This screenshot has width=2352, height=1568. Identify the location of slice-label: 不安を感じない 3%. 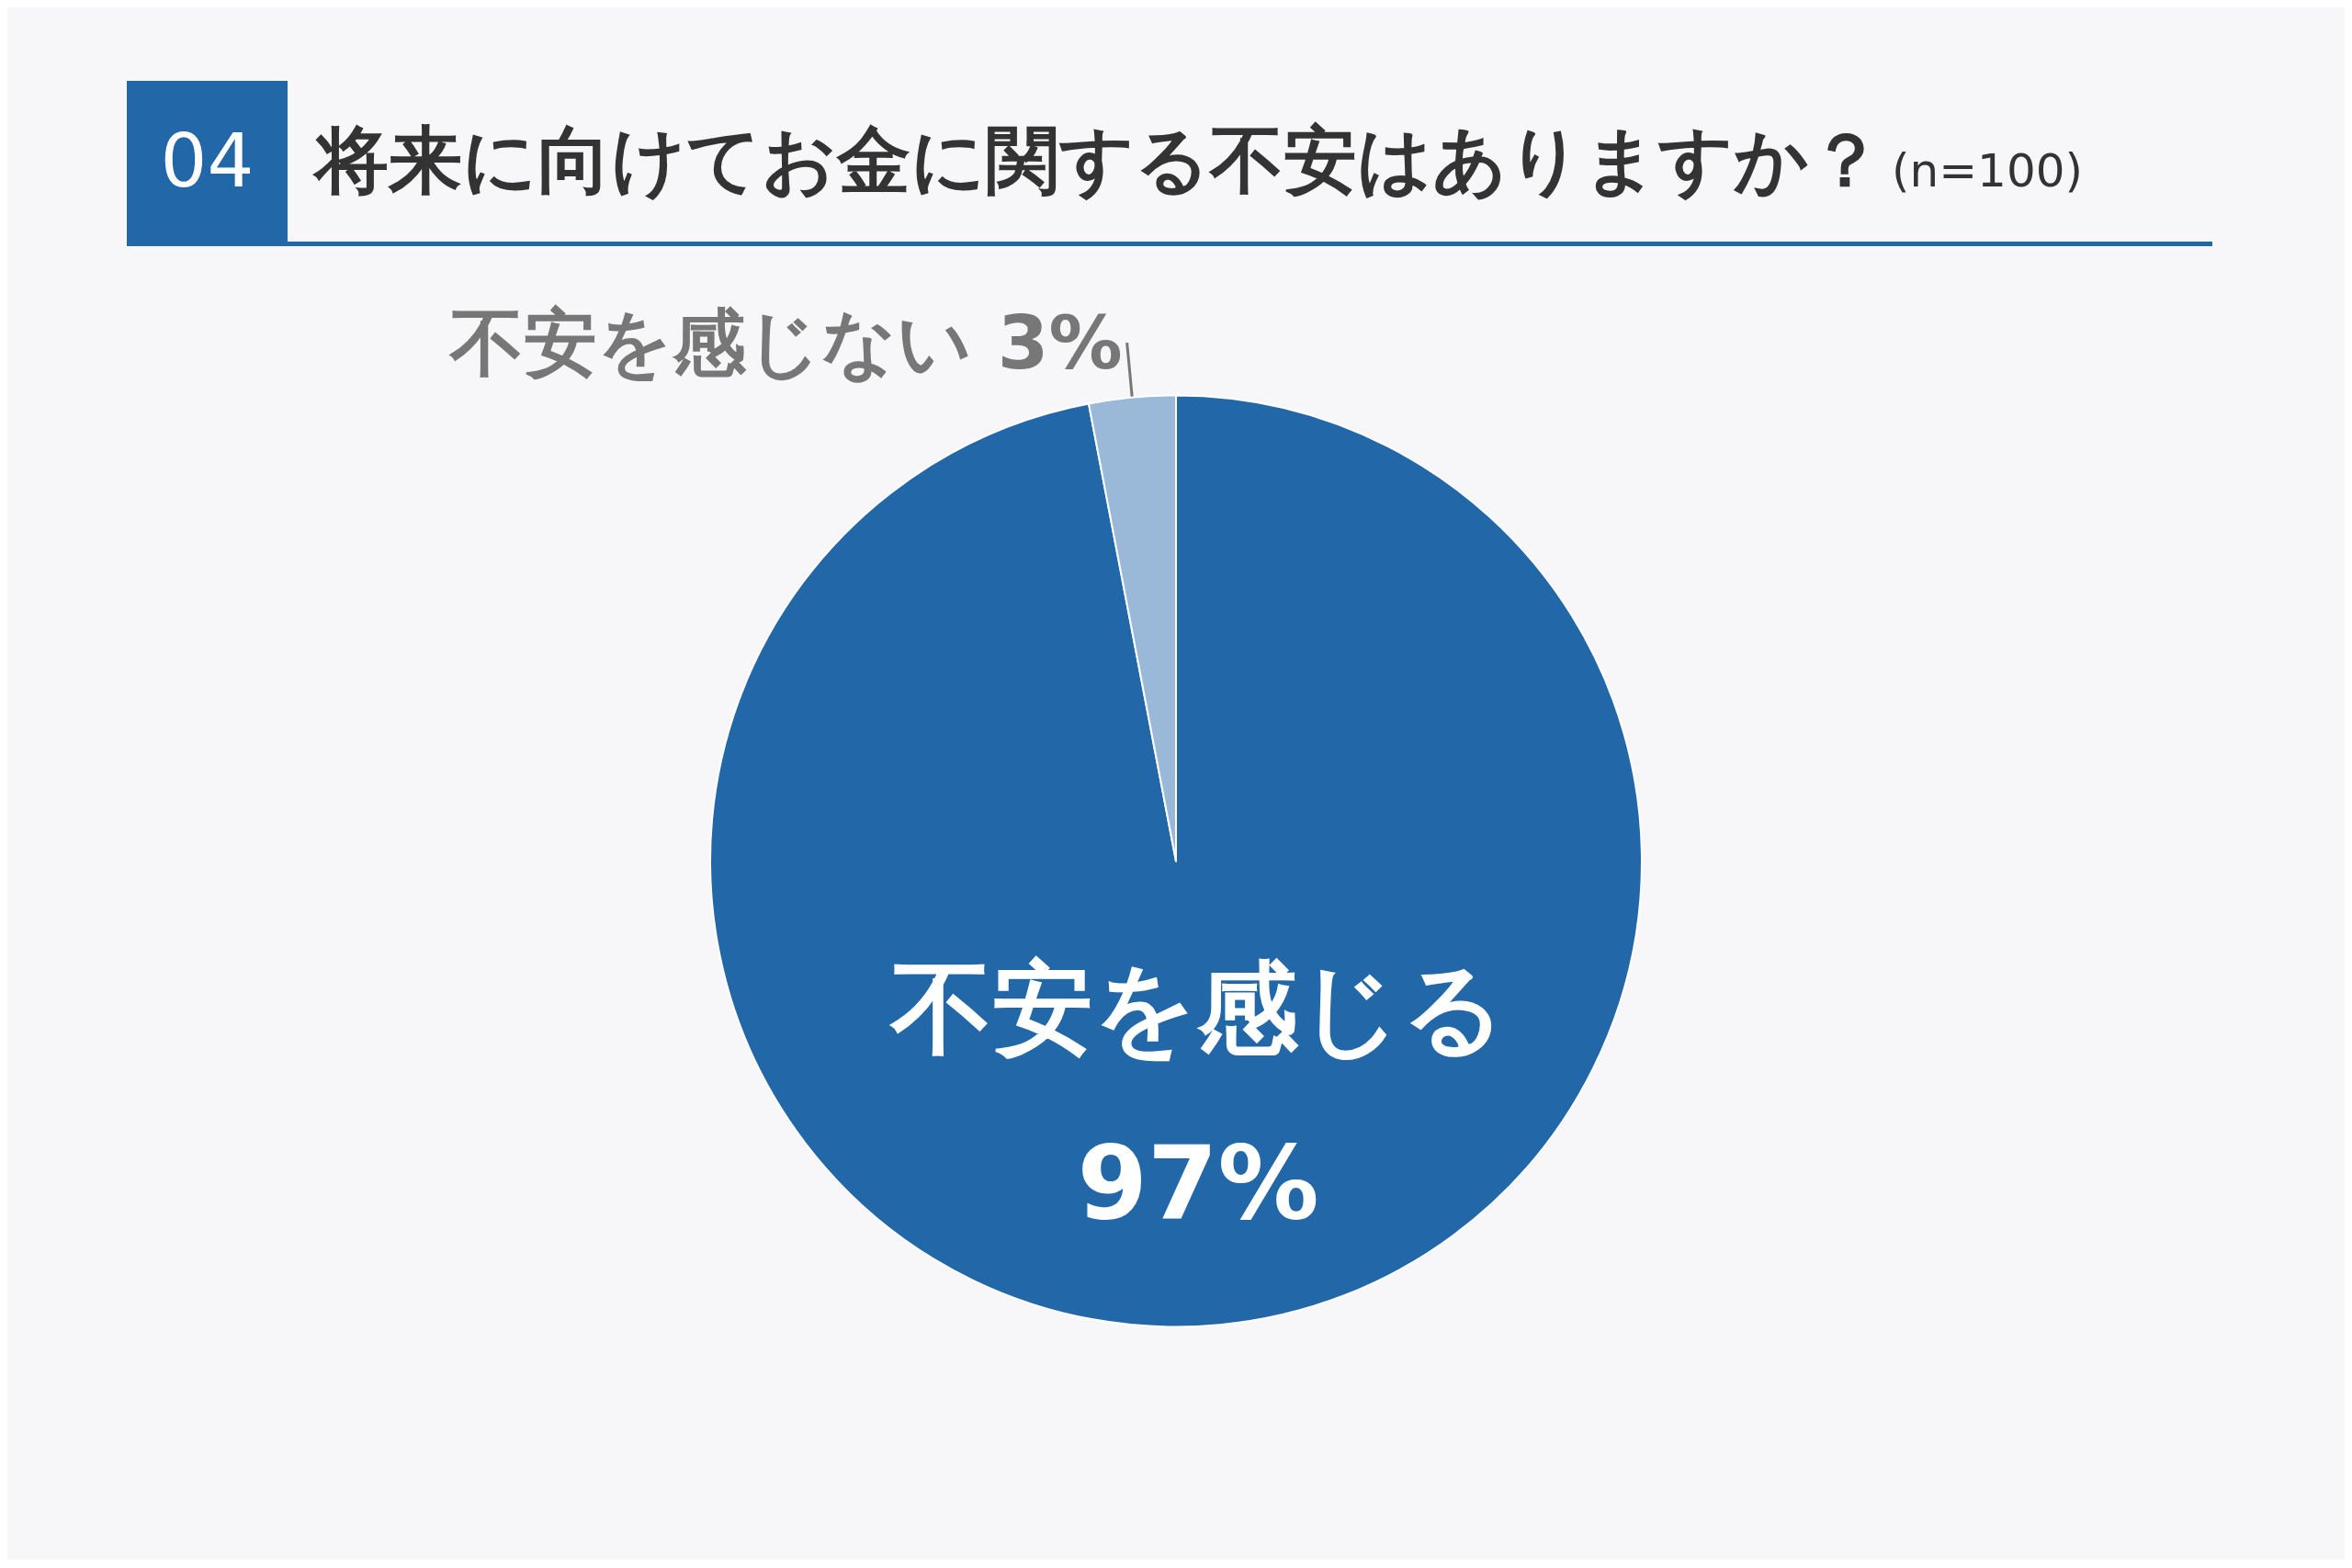
(785, 343).